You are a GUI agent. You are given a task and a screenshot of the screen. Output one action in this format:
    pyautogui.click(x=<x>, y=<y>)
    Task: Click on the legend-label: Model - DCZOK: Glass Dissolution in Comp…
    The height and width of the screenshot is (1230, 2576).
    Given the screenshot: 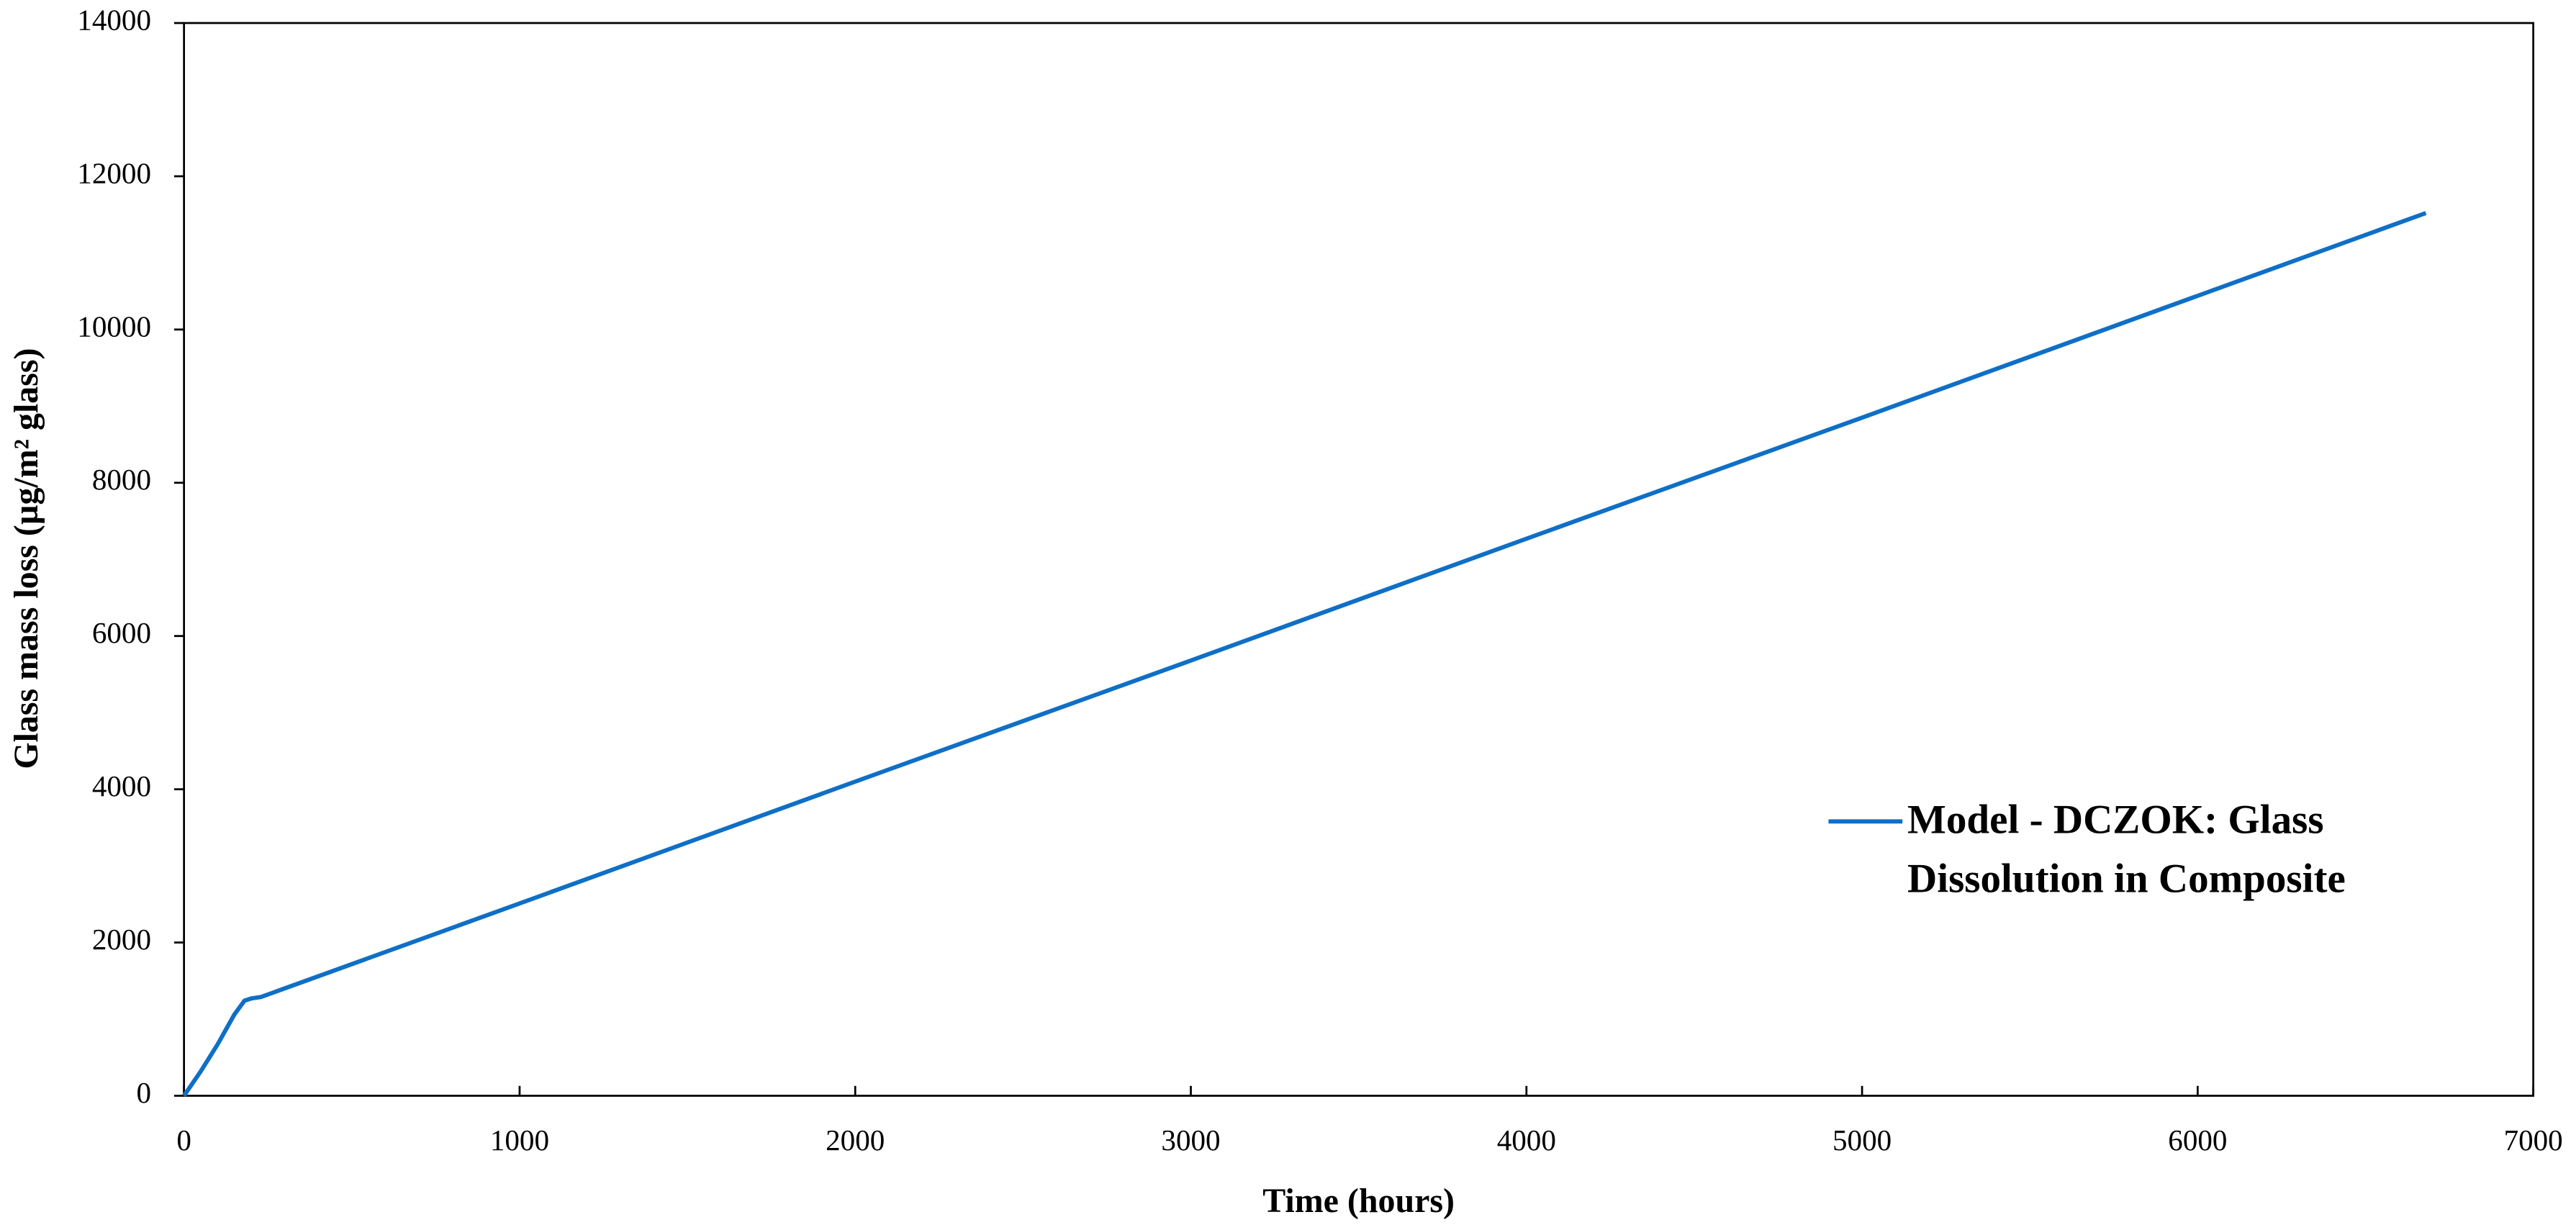 What is the action you would take?
    pyautogui.click(x=2127, y=850)
    